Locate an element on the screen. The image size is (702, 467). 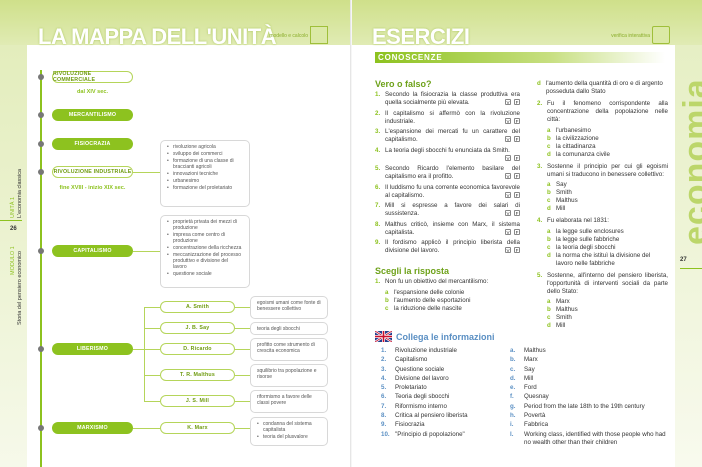
author-say: J. B. Say is located at coordinates (197, 328).